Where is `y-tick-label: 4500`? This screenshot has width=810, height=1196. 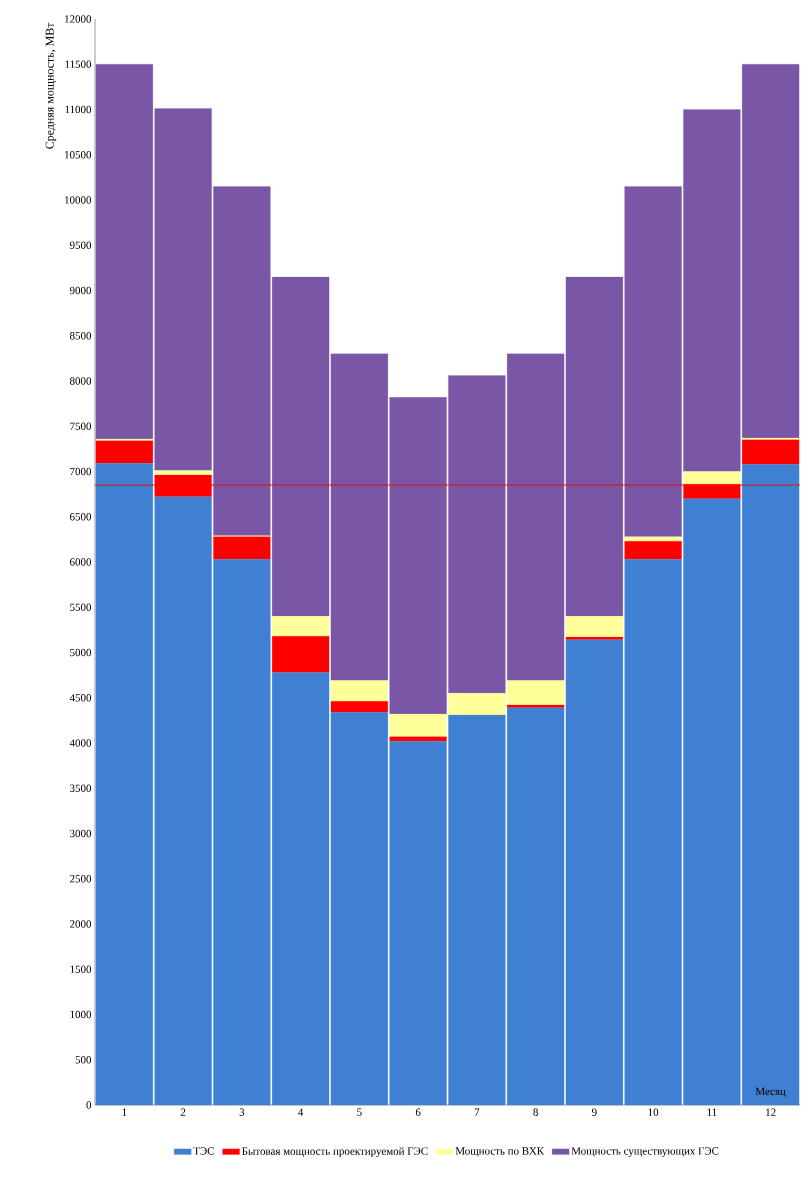 y-tick-label: 4500 is located at coordinates (80, 698).